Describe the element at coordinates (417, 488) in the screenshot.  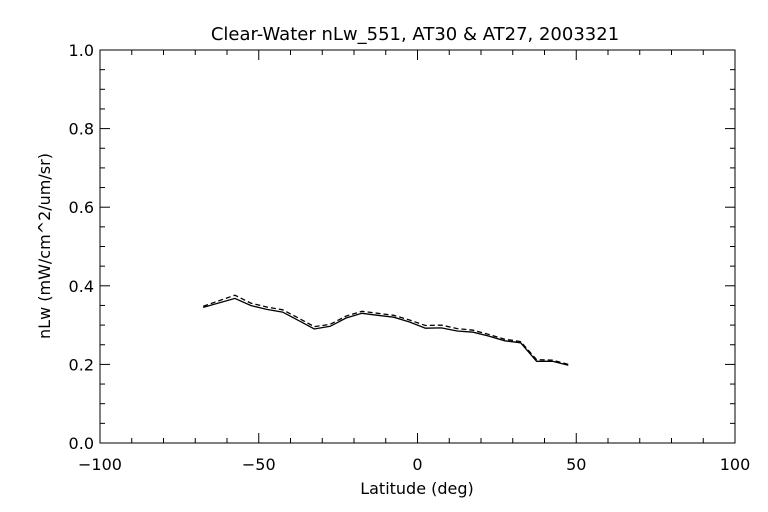
I see `x-axis-label: Latitude (deg)` at that location.